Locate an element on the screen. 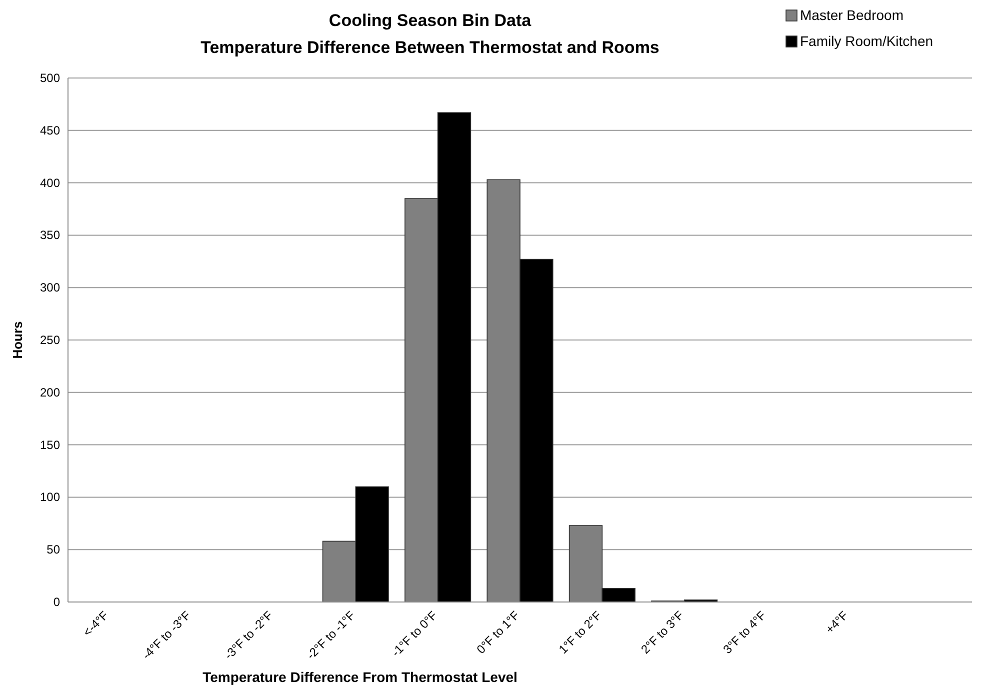  x-tick-label: -4°F to -3°F is located at coordinates (166, 635).